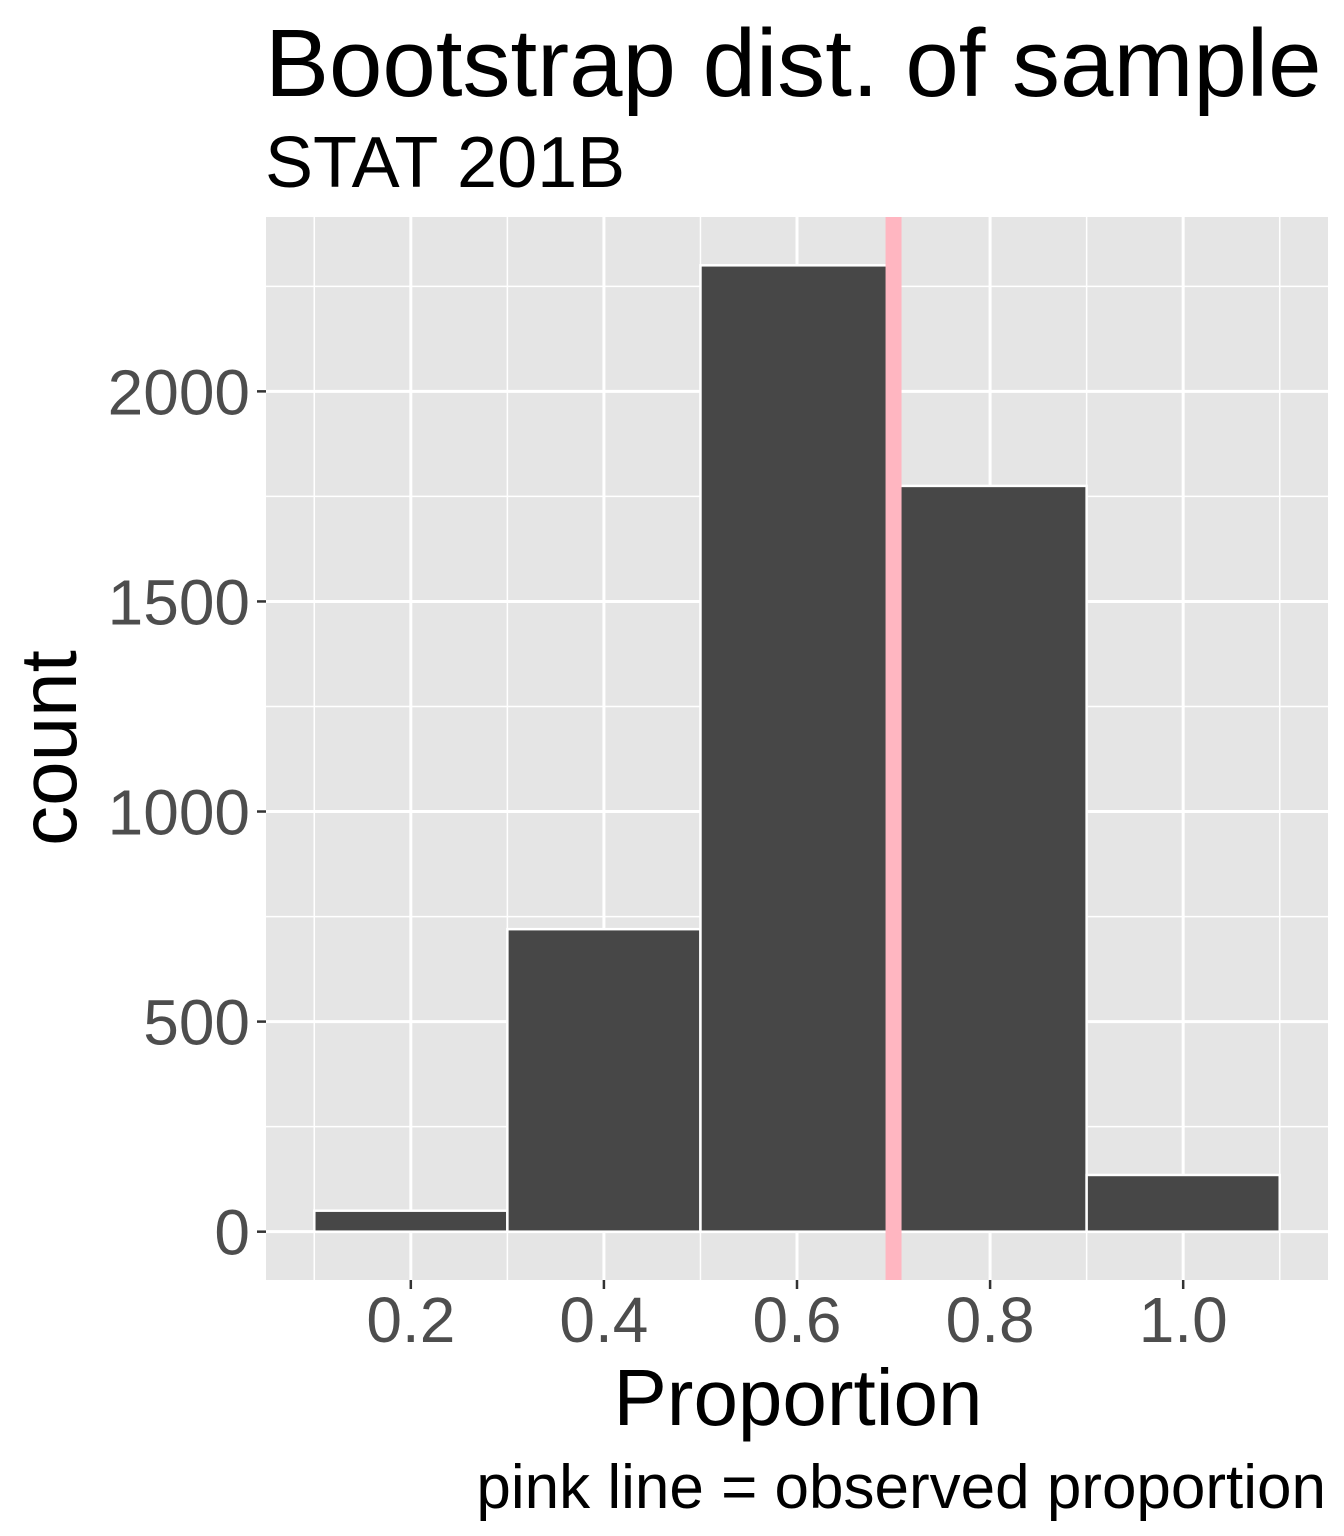 This screenshot has height=1536, width=1344. I want to click on chart-subtitle: STAT 201B, so click(445, 163).